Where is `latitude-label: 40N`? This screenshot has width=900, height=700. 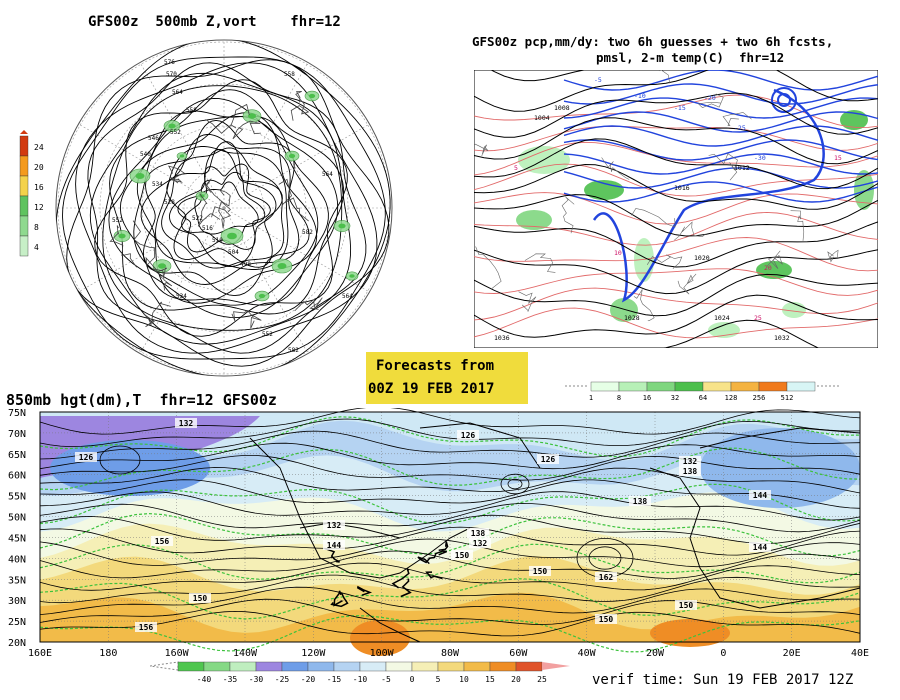
latitude-label: 40N is located at coordinates (17, 559).